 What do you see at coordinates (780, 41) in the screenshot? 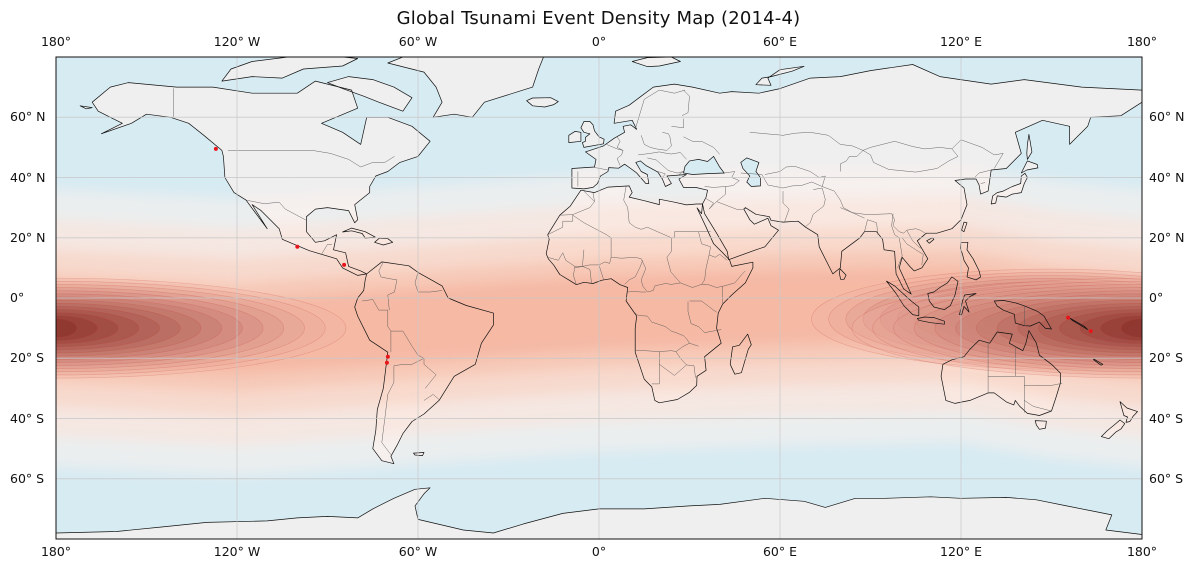
I see `lon-label-top: 60° E` at bounding box center [780, 41].